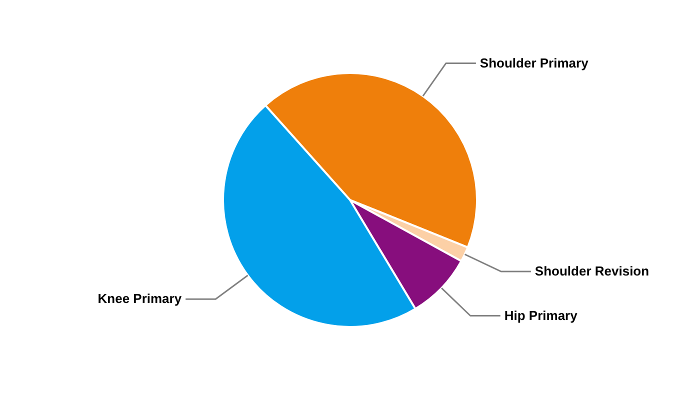 This screenshot has height=400, width=700. I want to click on slice-label: Shoulder Primary, so click(535, 62).